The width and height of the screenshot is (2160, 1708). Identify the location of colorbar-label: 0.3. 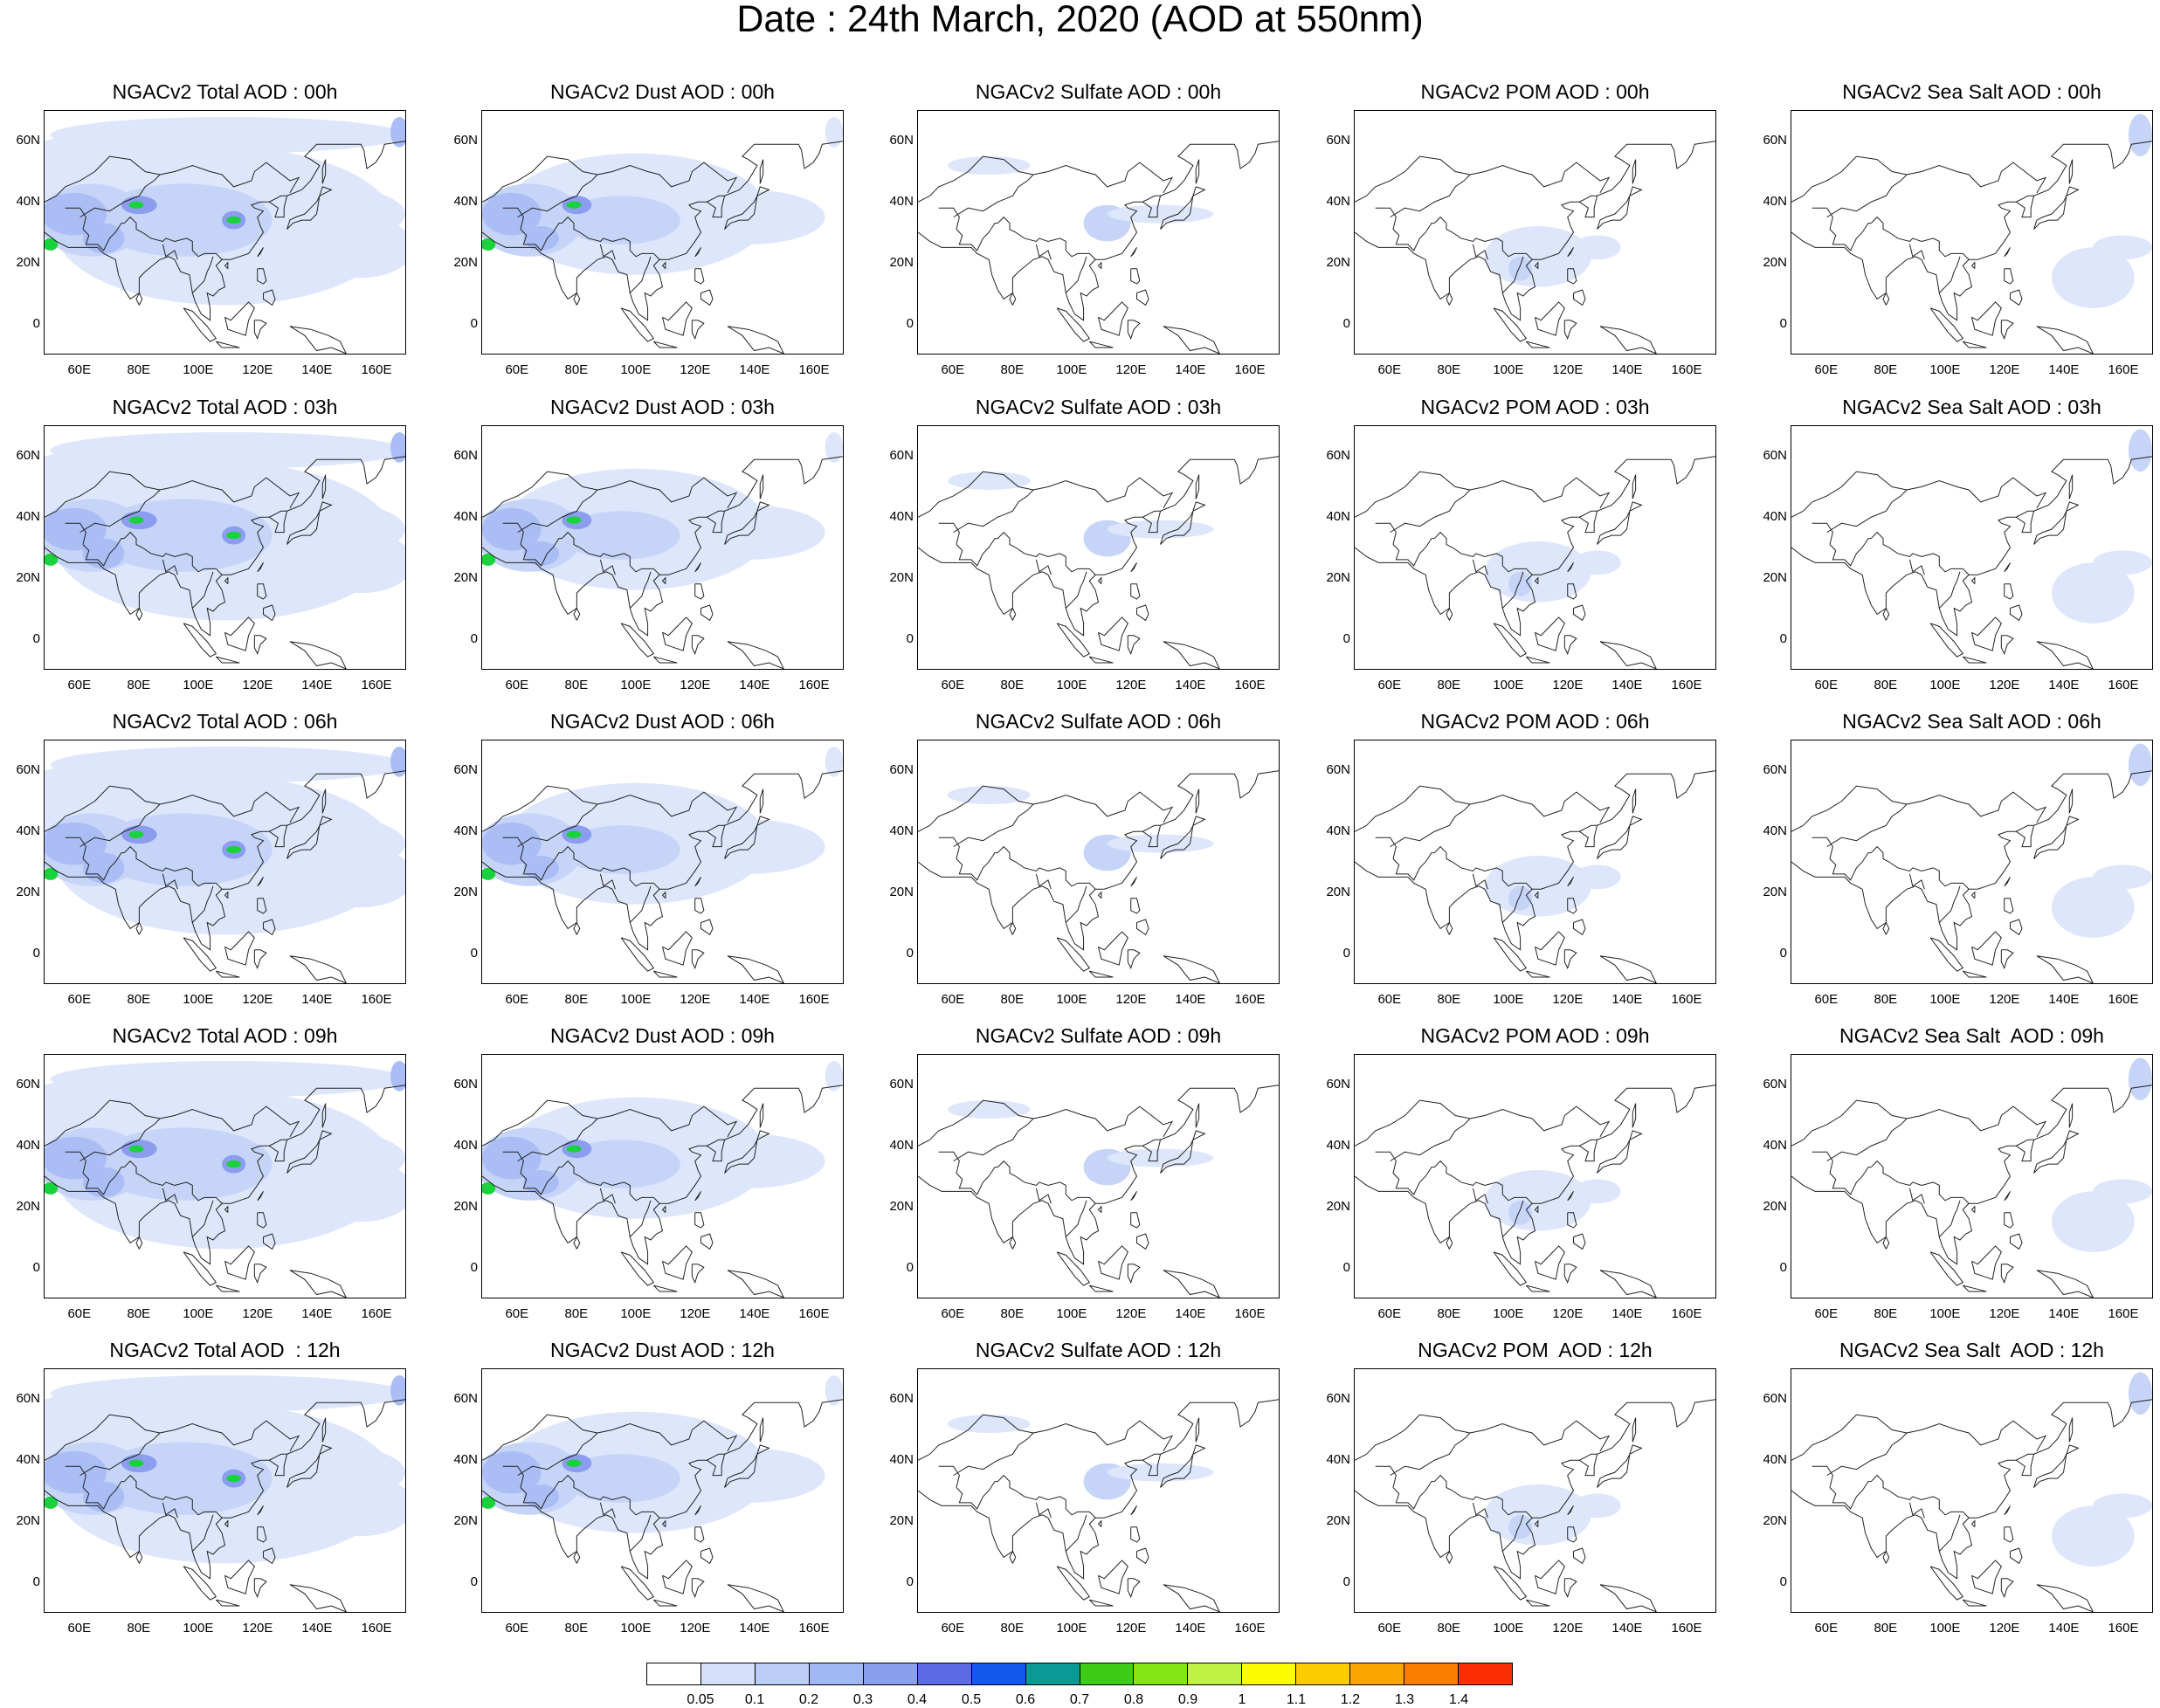
(862, 1699).